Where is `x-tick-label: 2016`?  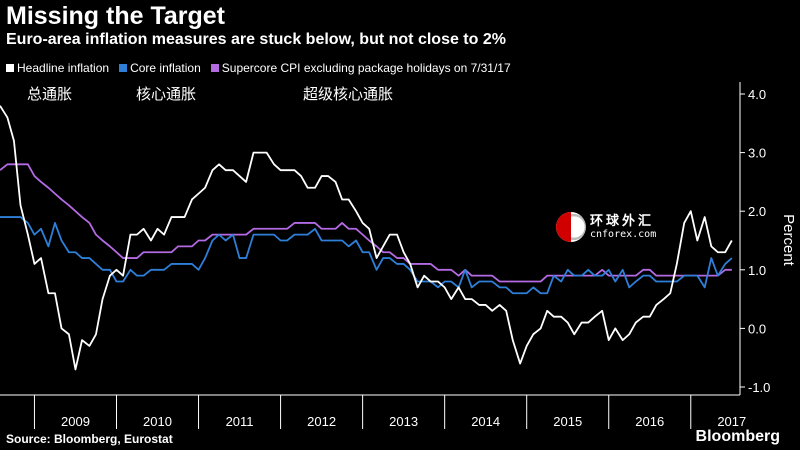
x-tick-label: 2016 is located at coordinates (649, 421).